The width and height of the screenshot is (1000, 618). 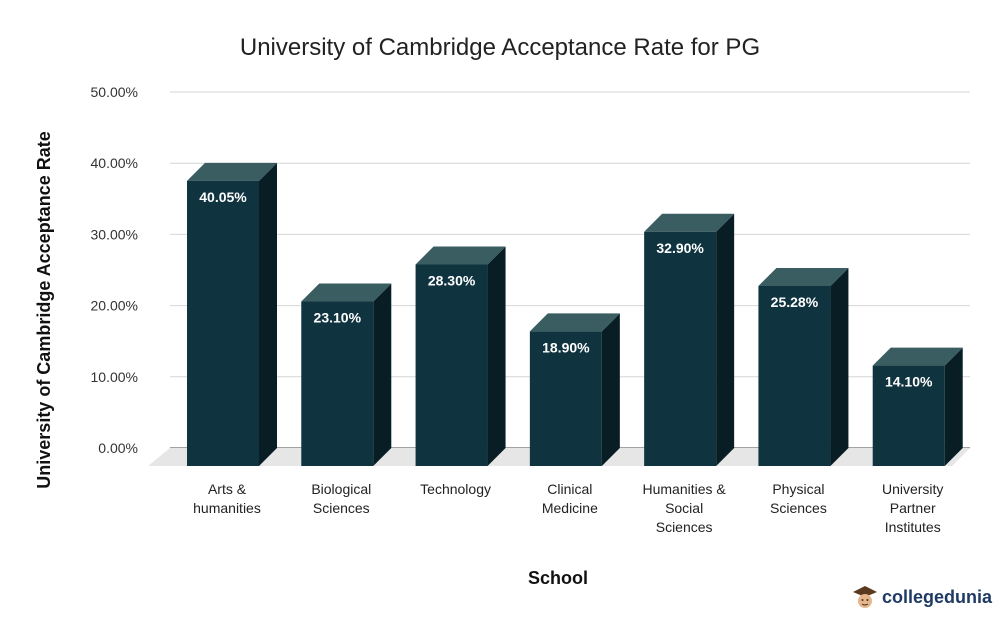 I want to click on x-tick-label: University Partner Institutes, so click(x=912, y=508).